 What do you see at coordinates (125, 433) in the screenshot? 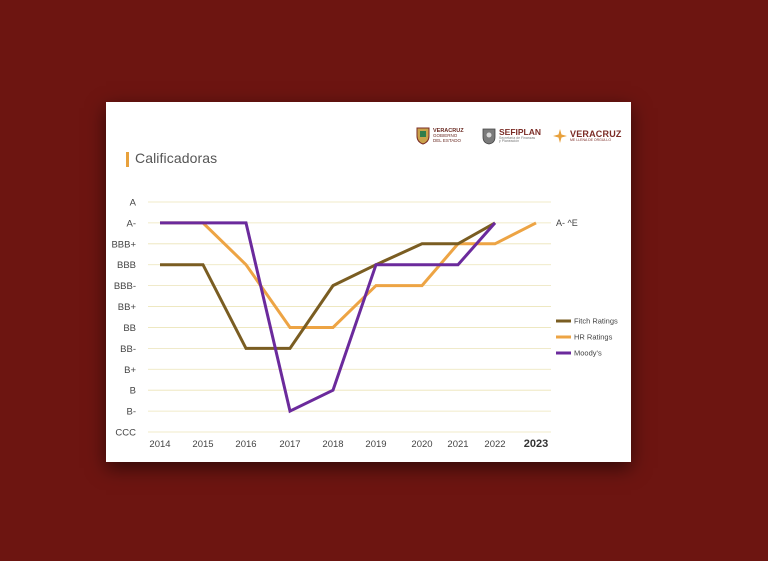
I see `y-tick-label: CCC` at bounding box center [125, 433].